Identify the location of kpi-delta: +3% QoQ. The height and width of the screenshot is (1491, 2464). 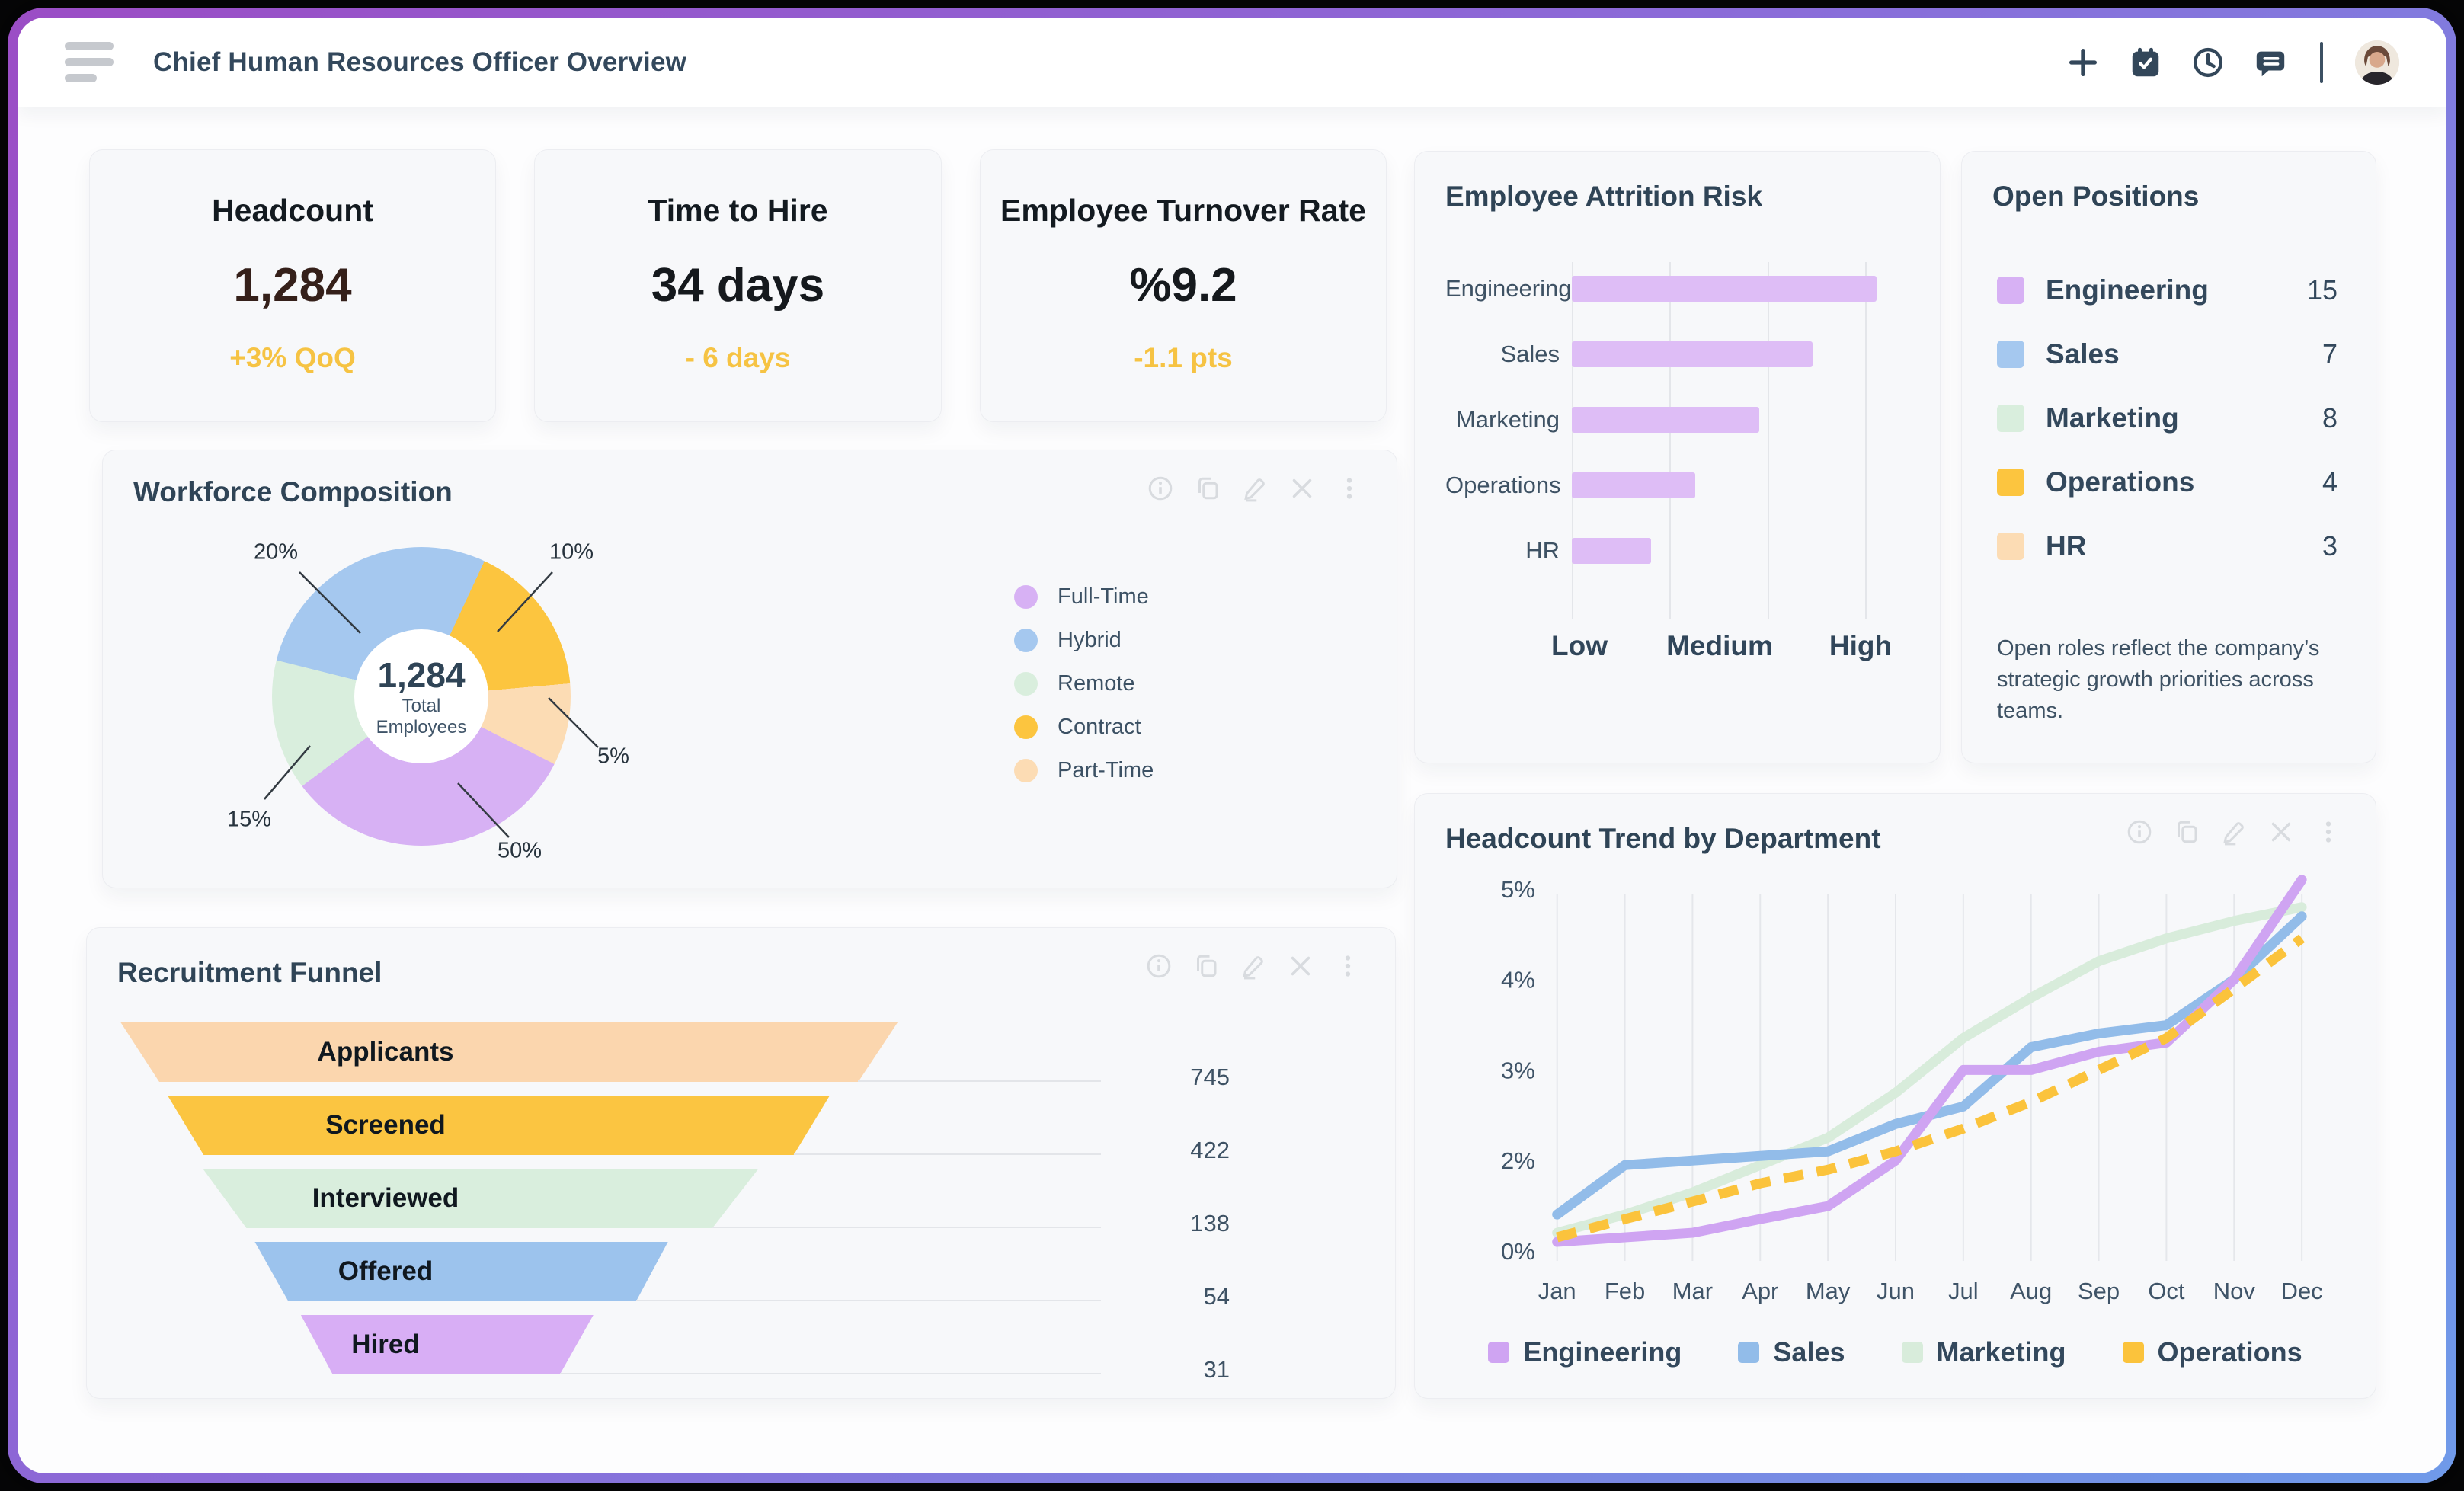
(292, 357).